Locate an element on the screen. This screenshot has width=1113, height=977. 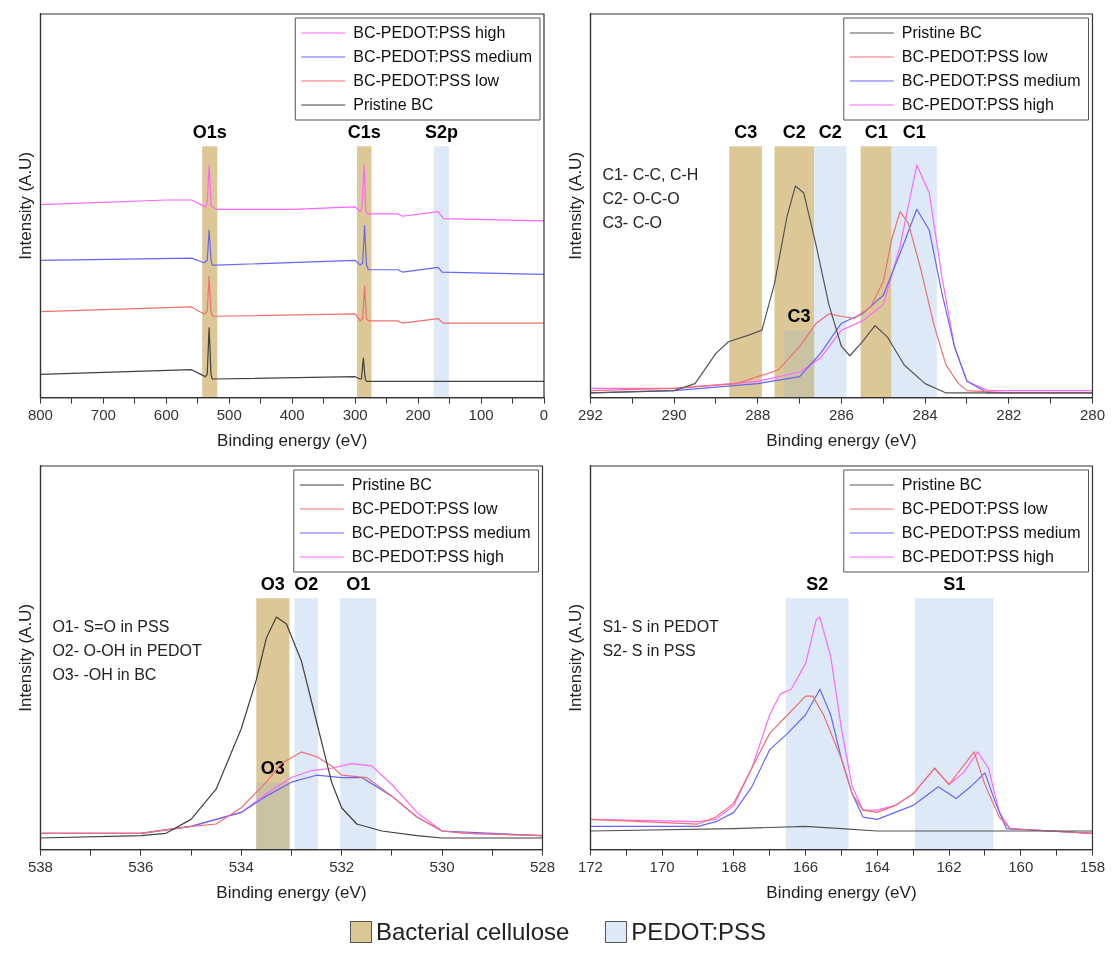
x-tick-label: 100 is located at coordinates (481, 414).